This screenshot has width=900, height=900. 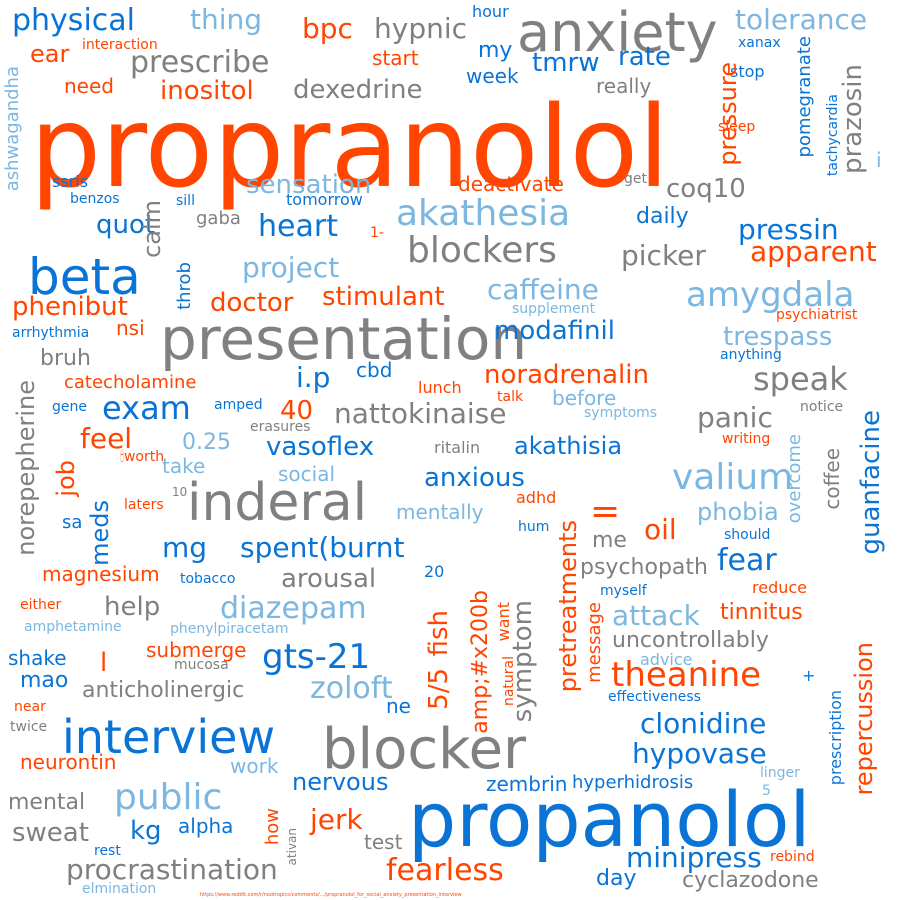 What do you see at coordinates (624, 86) in the screenshot?
I see `cloud-word: really` at bounding box center [624, 86].